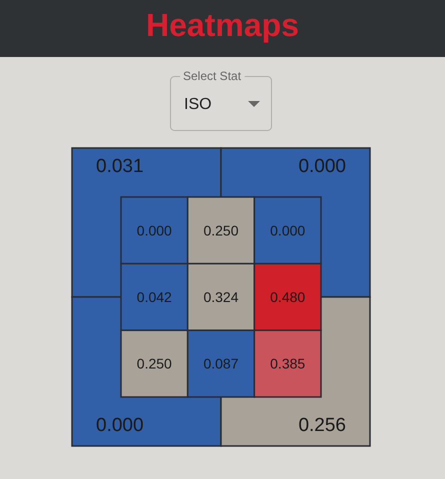  What do you see at coordinates (222, 25) in the screenshot?
I see `chart-title: Heatmaps` at bounding box center [222, 25].